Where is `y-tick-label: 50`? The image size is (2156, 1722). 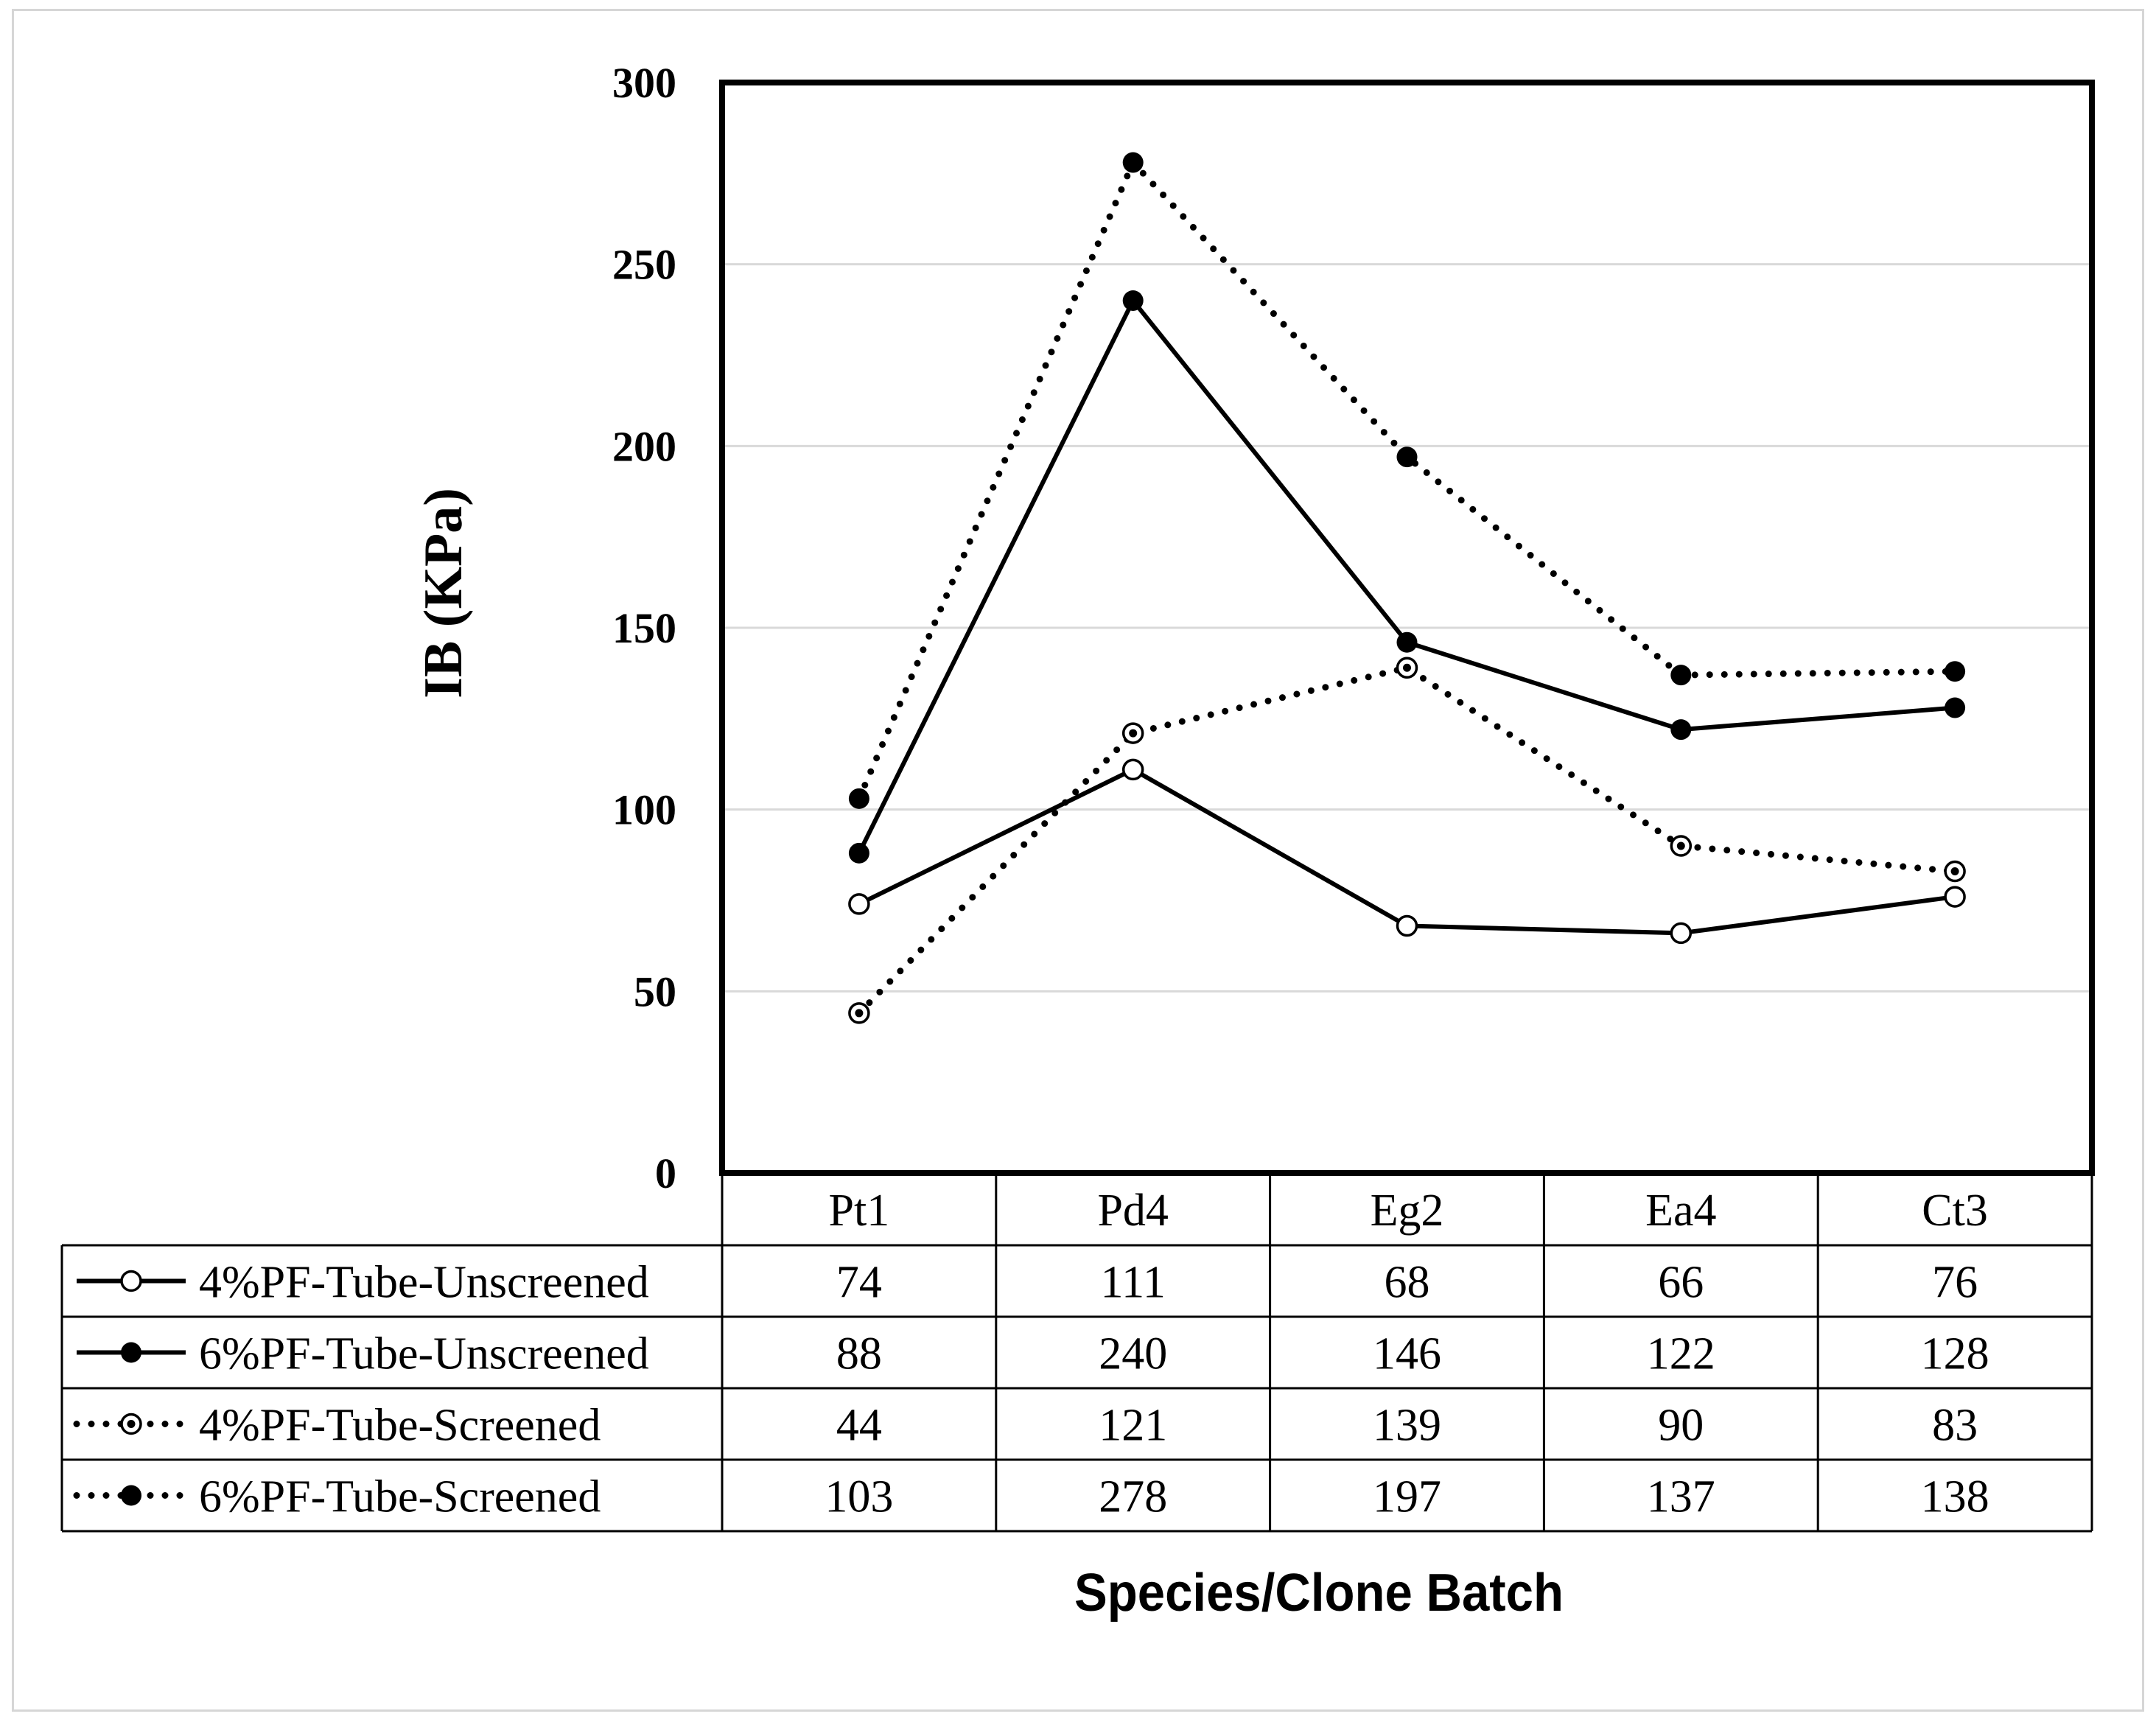
y-tick-label: 50 is located at coordinates (655, 991).